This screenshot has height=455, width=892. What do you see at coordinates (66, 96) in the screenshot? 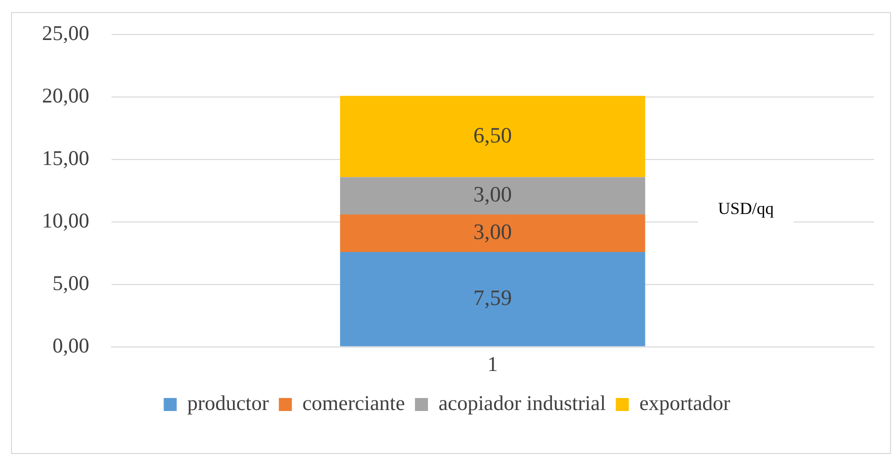
I see `y-tick-label: 20,00` at bounding box center [66, 96].